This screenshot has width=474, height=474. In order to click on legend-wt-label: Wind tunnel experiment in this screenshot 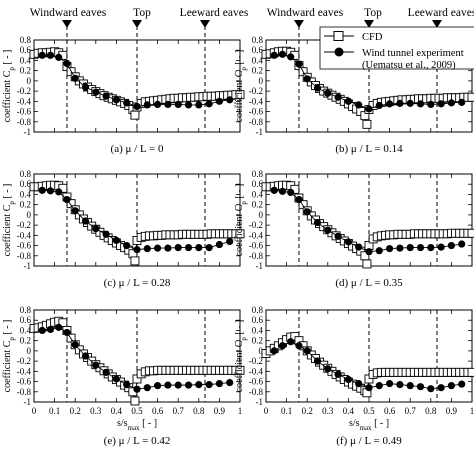, I will do `click(413, 53)`.